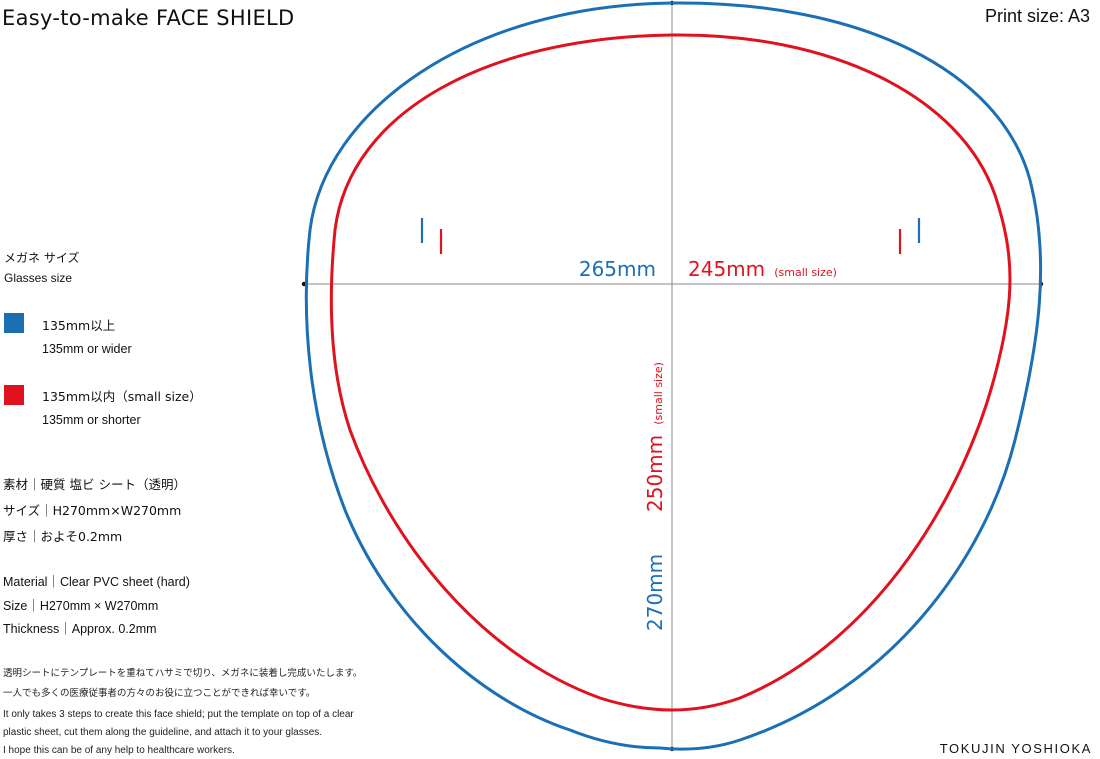 Image resolution: width=1100 pixels, height=759 pixels. I want to click on designer-credit: TOKUJIN YOSHIOKA, so click(1015, 748).